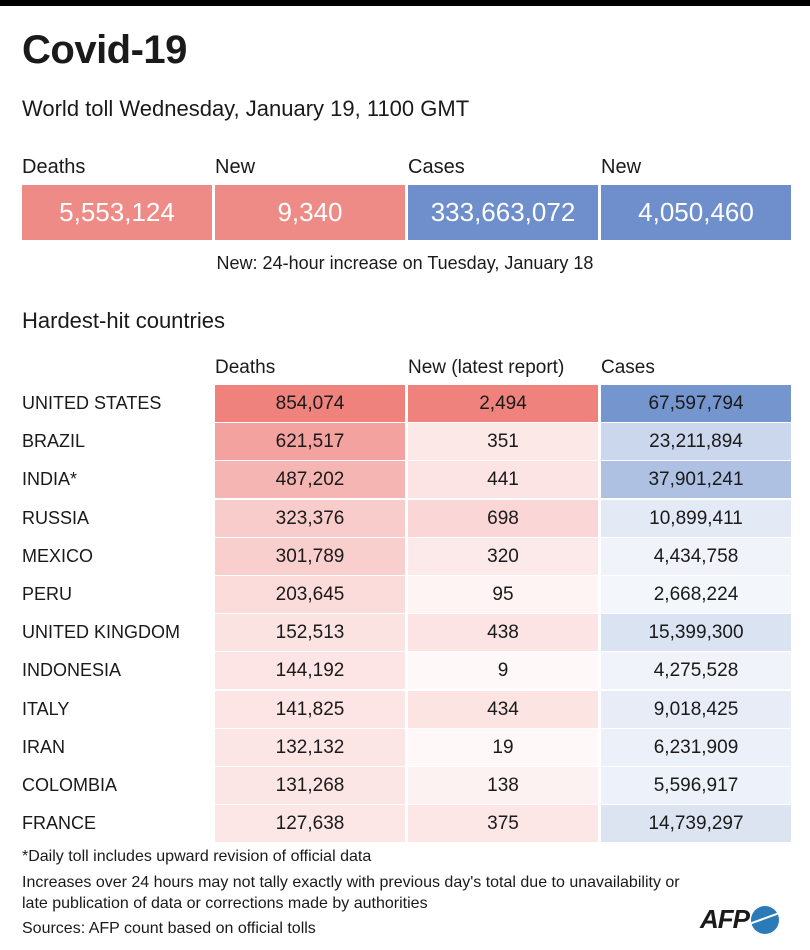  I want to click on country-name: IRAN, so click(44, 746).